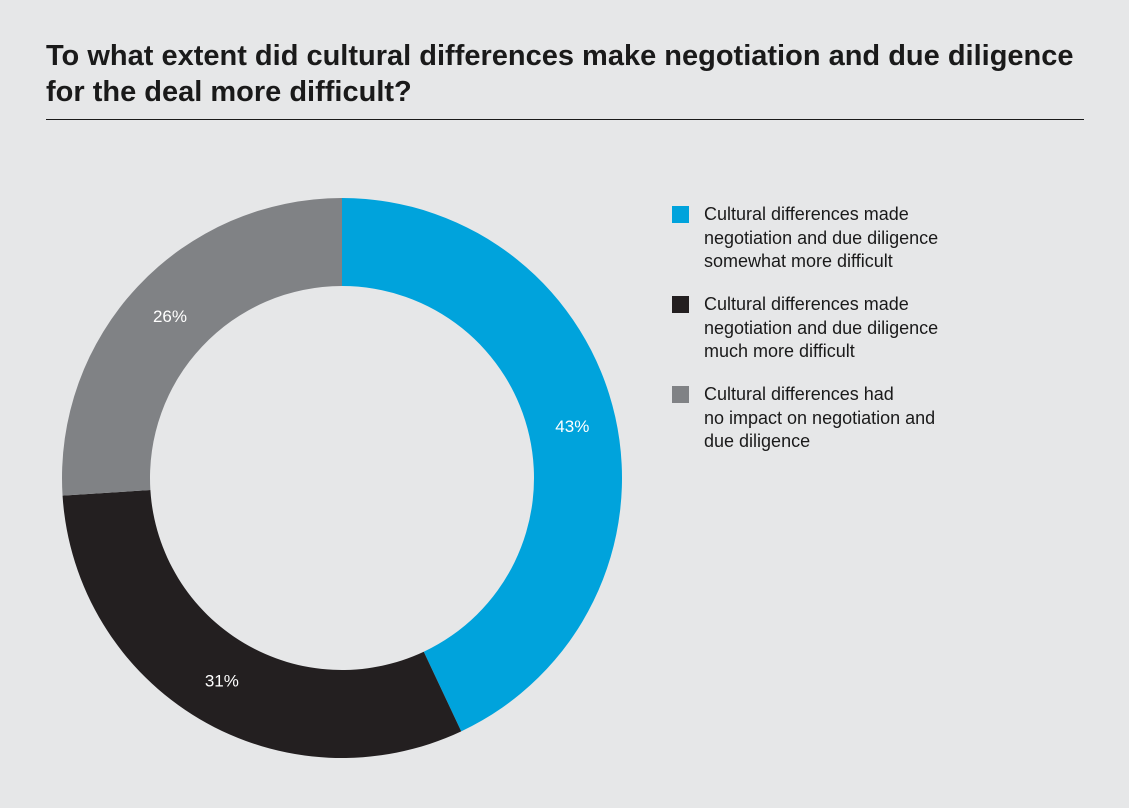 The width and height of the screenshot is (1129, 808). What do you see at coordinates (222, 681) in the screenshot?
I see `slice-label-much-more-difficult: 31%` at bounding box center [222, 681].